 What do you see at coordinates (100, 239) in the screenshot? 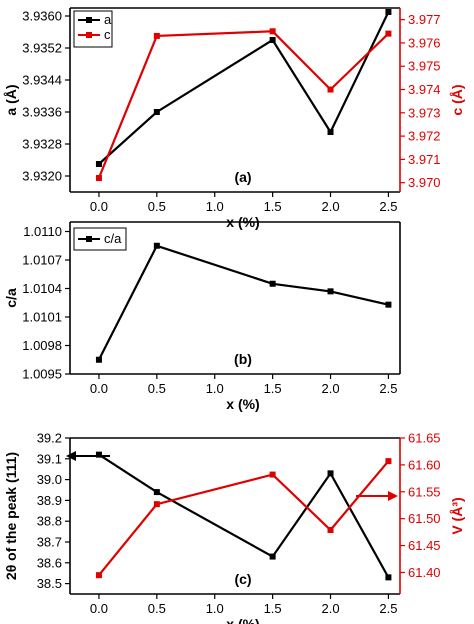
I see `legend: c/a` at bounding box center [100, 239].